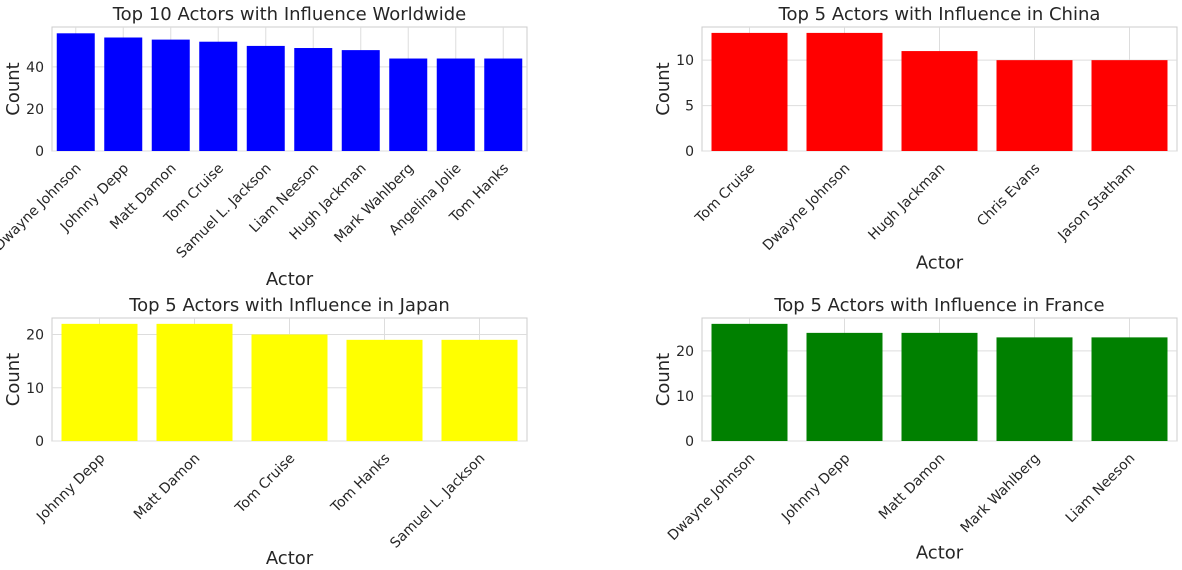 The height and width of the screenshot is (570, 1182). I want to click on bar-chris-evans, so click(1034, 105).